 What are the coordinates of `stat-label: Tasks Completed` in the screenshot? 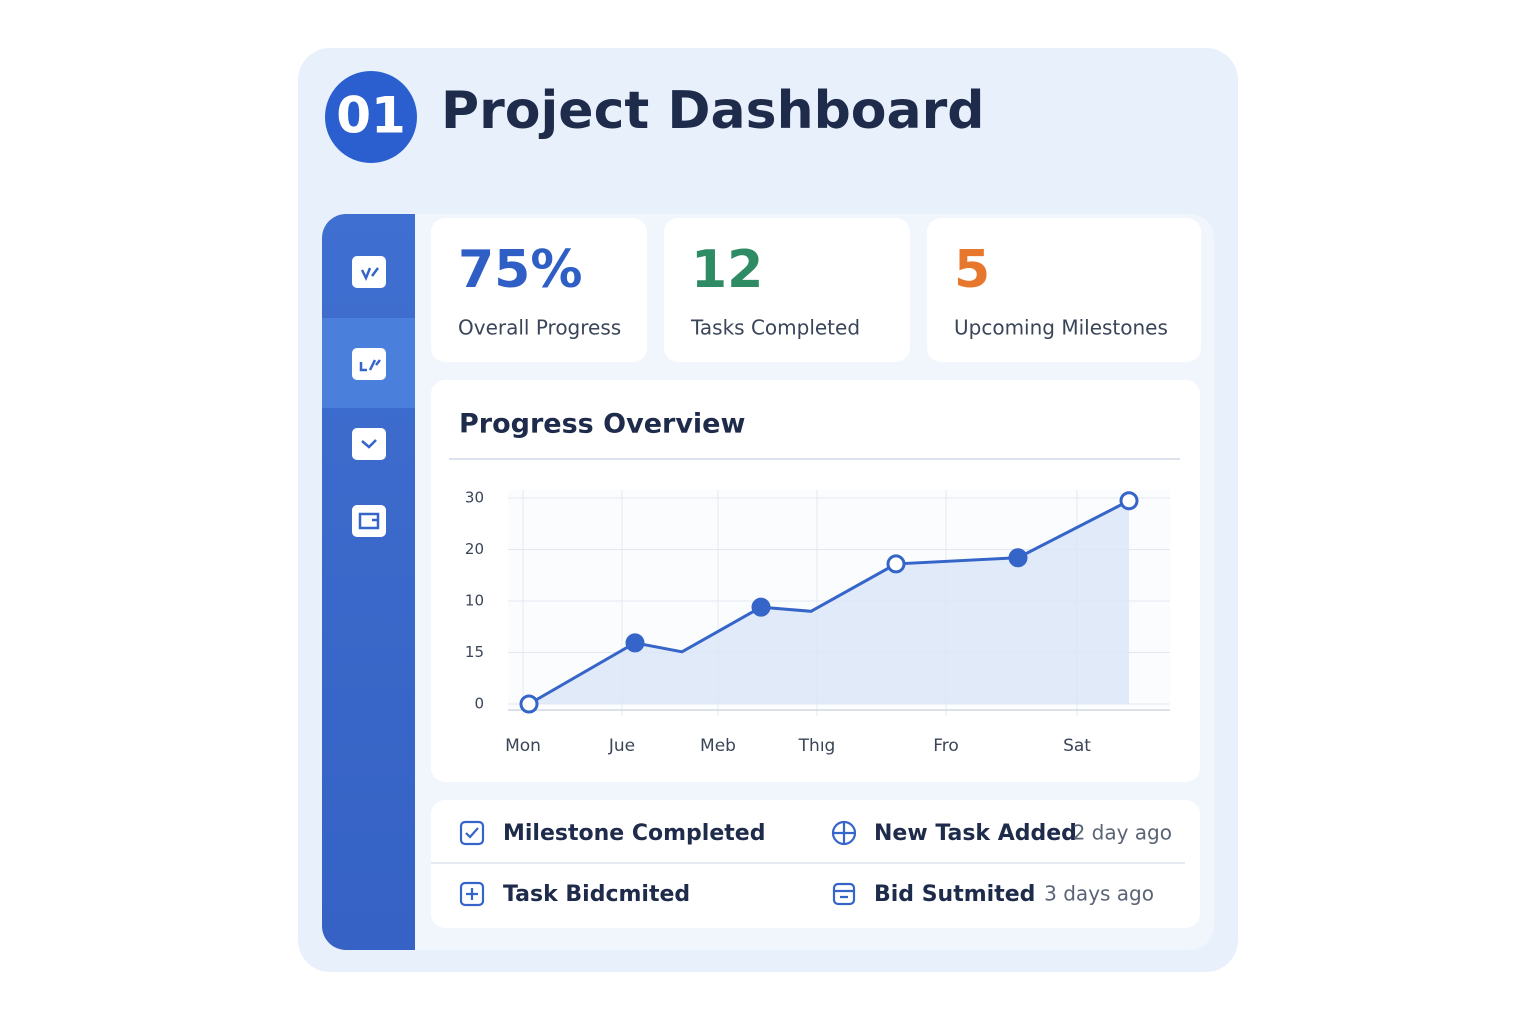 It's located at (775, 328).